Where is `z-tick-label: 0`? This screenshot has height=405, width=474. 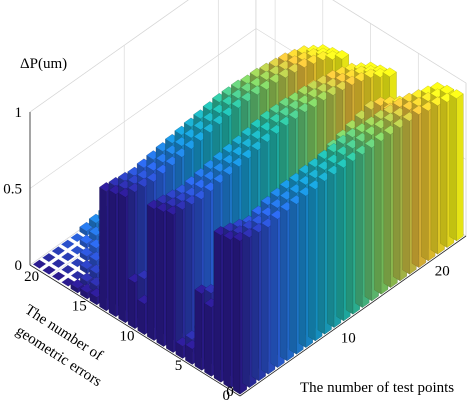
z-tick-label: 0 is located at coordinates (19, 266).